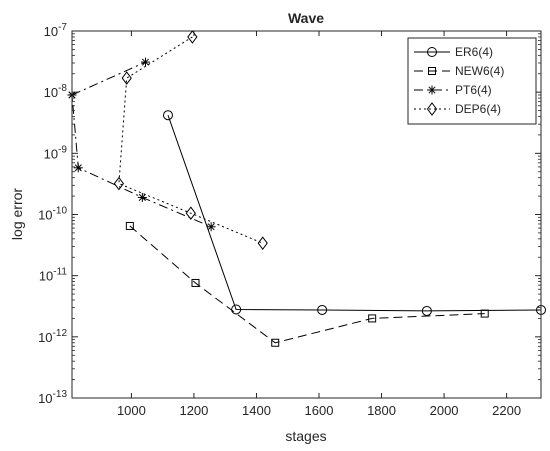 The width and height of the screenshot is (550, 451). Describe the element at coordinates (506, 410) in the screenshot. I see `x-tick-label: 2200` at that location.